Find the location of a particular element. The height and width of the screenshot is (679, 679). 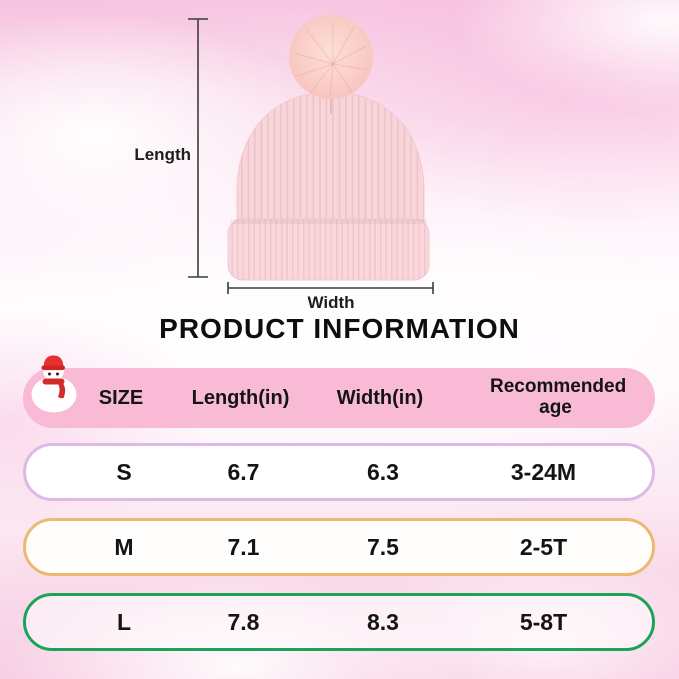

width-label: Width is located at coordinates (330, 302).